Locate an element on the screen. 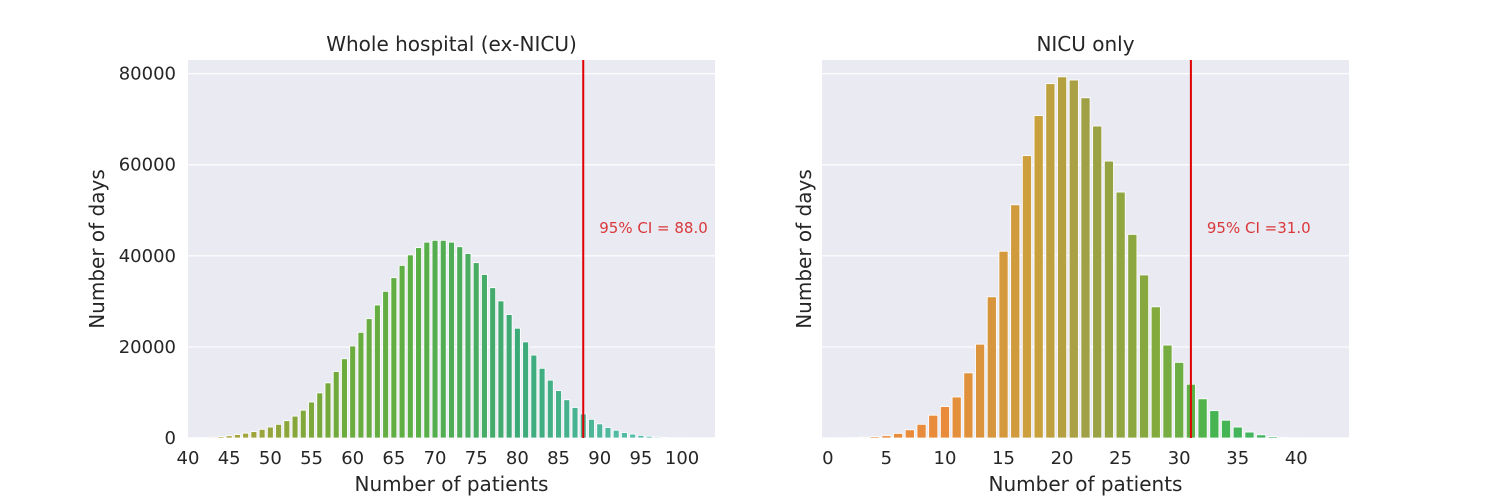  y-tick-label: 40000 is located at coordinates (147, 256).